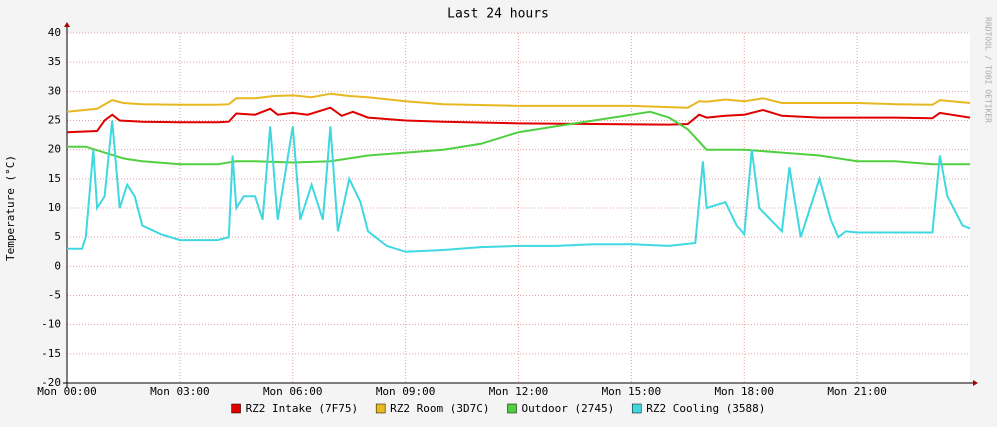 Image resolution: width=997 pixels, height=427 pixels. I want to click on y-tick-label: 20, so click(54, 149).